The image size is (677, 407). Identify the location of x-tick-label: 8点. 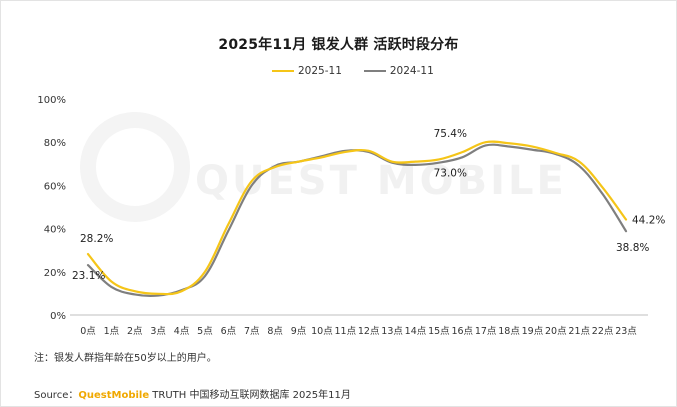
(275, 331).